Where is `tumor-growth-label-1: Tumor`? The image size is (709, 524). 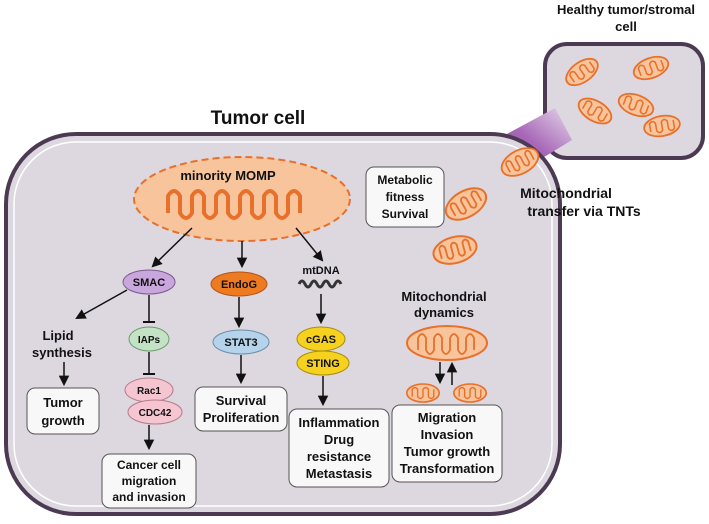
tumor-growth-label-1: Tumor is located at coordinates (62, 402).